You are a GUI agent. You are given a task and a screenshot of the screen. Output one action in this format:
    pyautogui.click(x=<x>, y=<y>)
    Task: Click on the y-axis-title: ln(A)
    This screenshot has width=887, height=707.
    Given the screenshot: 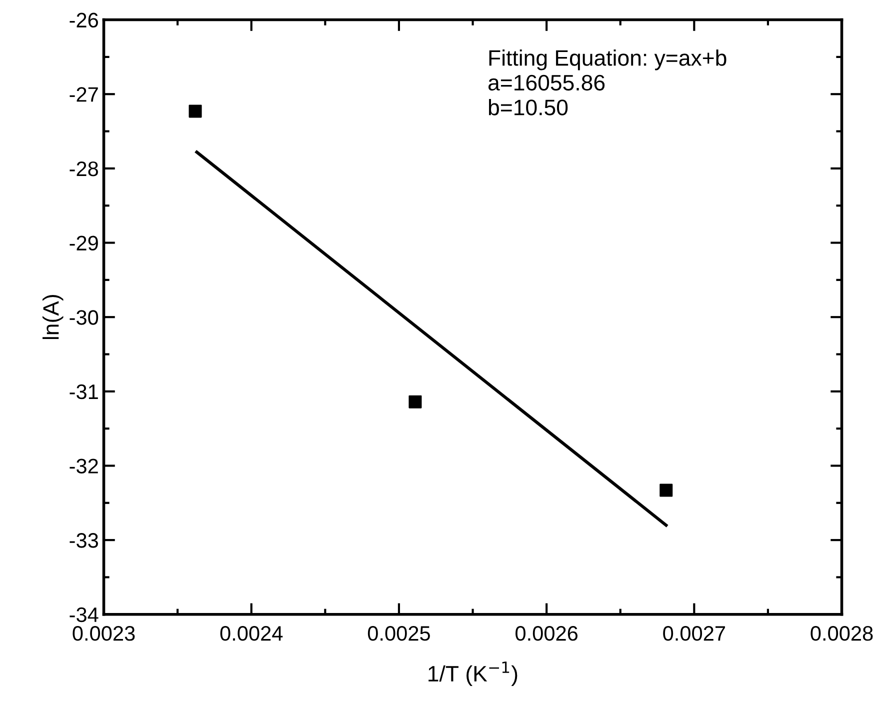 What is the action you would take?
    pyautogui.click(x=53, y=317)
    